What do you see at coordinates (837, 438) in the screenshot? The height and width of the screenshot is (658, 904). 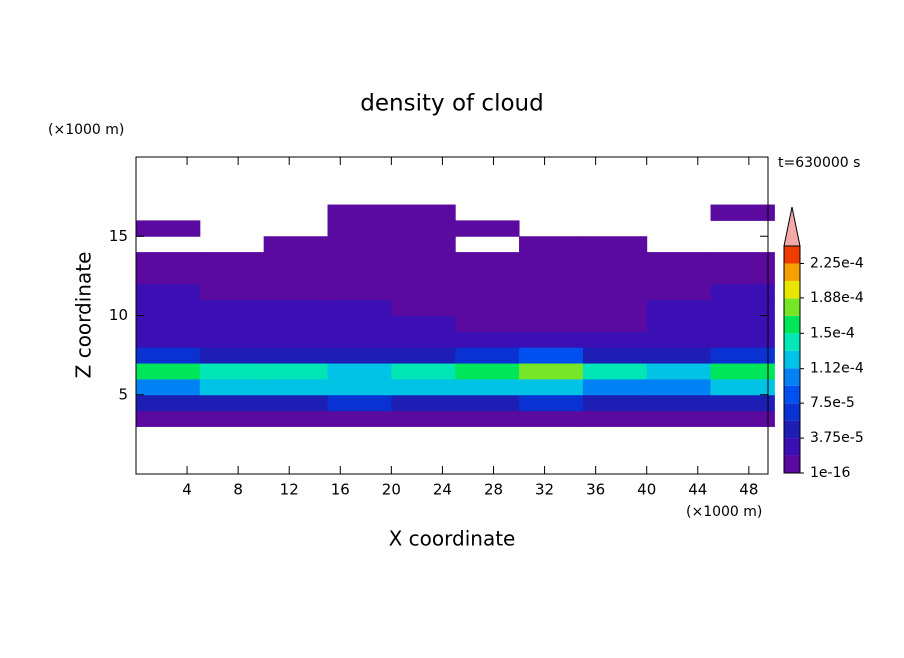 I see `colorbar-tick-label: 3.75e-5` at bounding box center [837, 438].